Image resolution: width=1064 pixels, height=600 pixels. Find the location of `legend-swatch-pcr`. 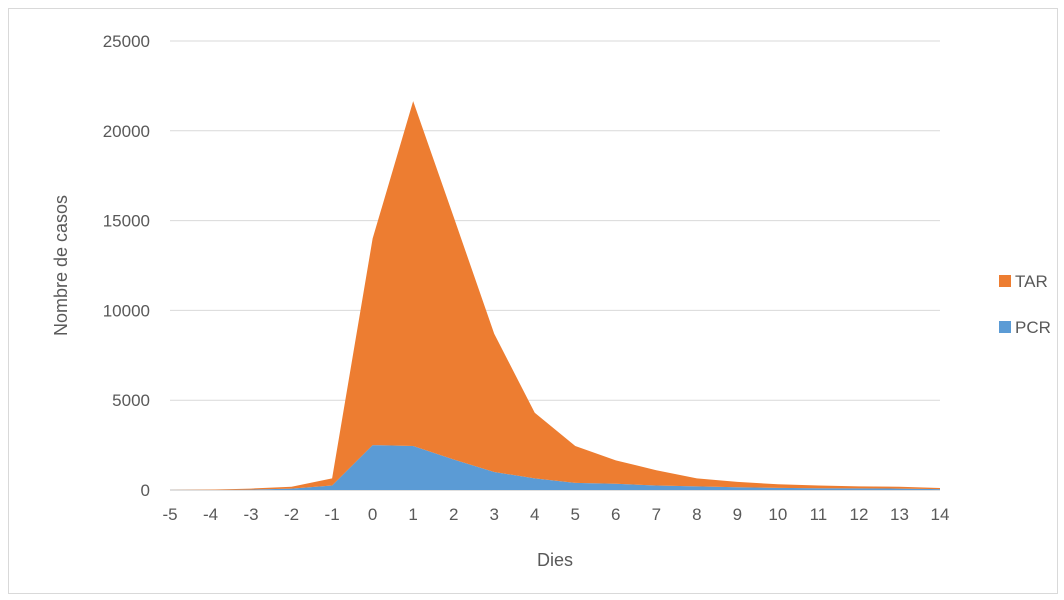

legend-swatch-pcr is located at coordinates (1005, 327).